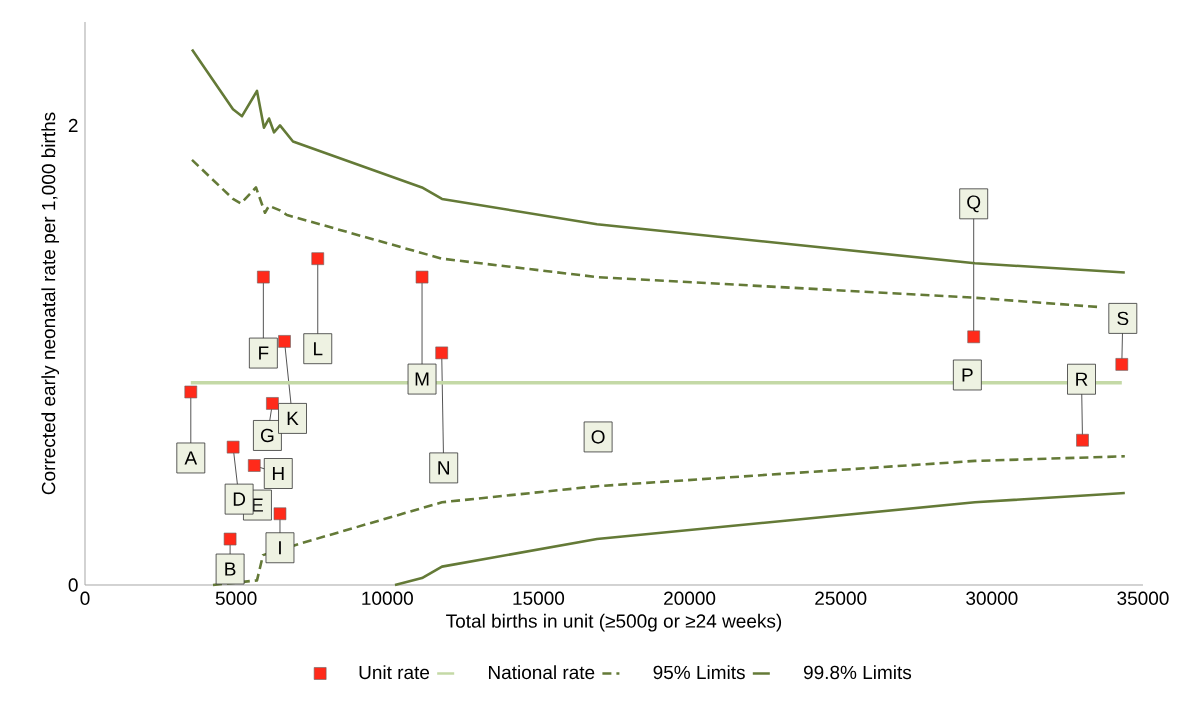  I want to click on x-tick-label: 30000, so click(992, 598).